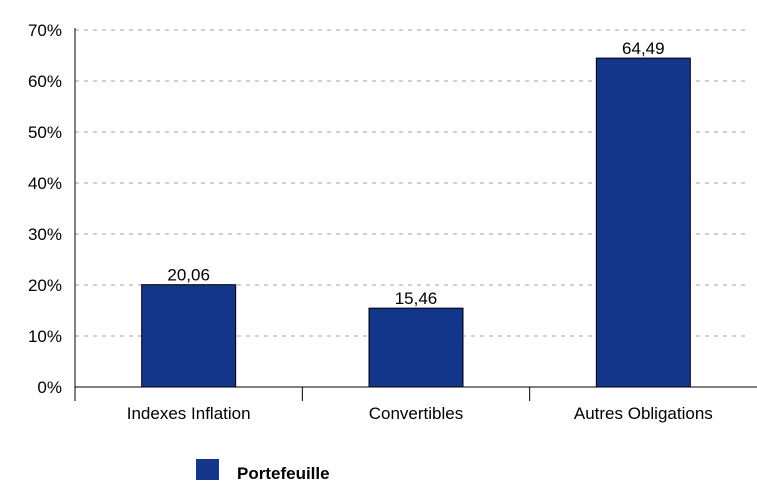 Image resolution: width=757 pixels, height=486 pixels. Describe the element at coordinates (207, 469) in the screenshot. I see `legend-swatch-portefeuille` at that location.